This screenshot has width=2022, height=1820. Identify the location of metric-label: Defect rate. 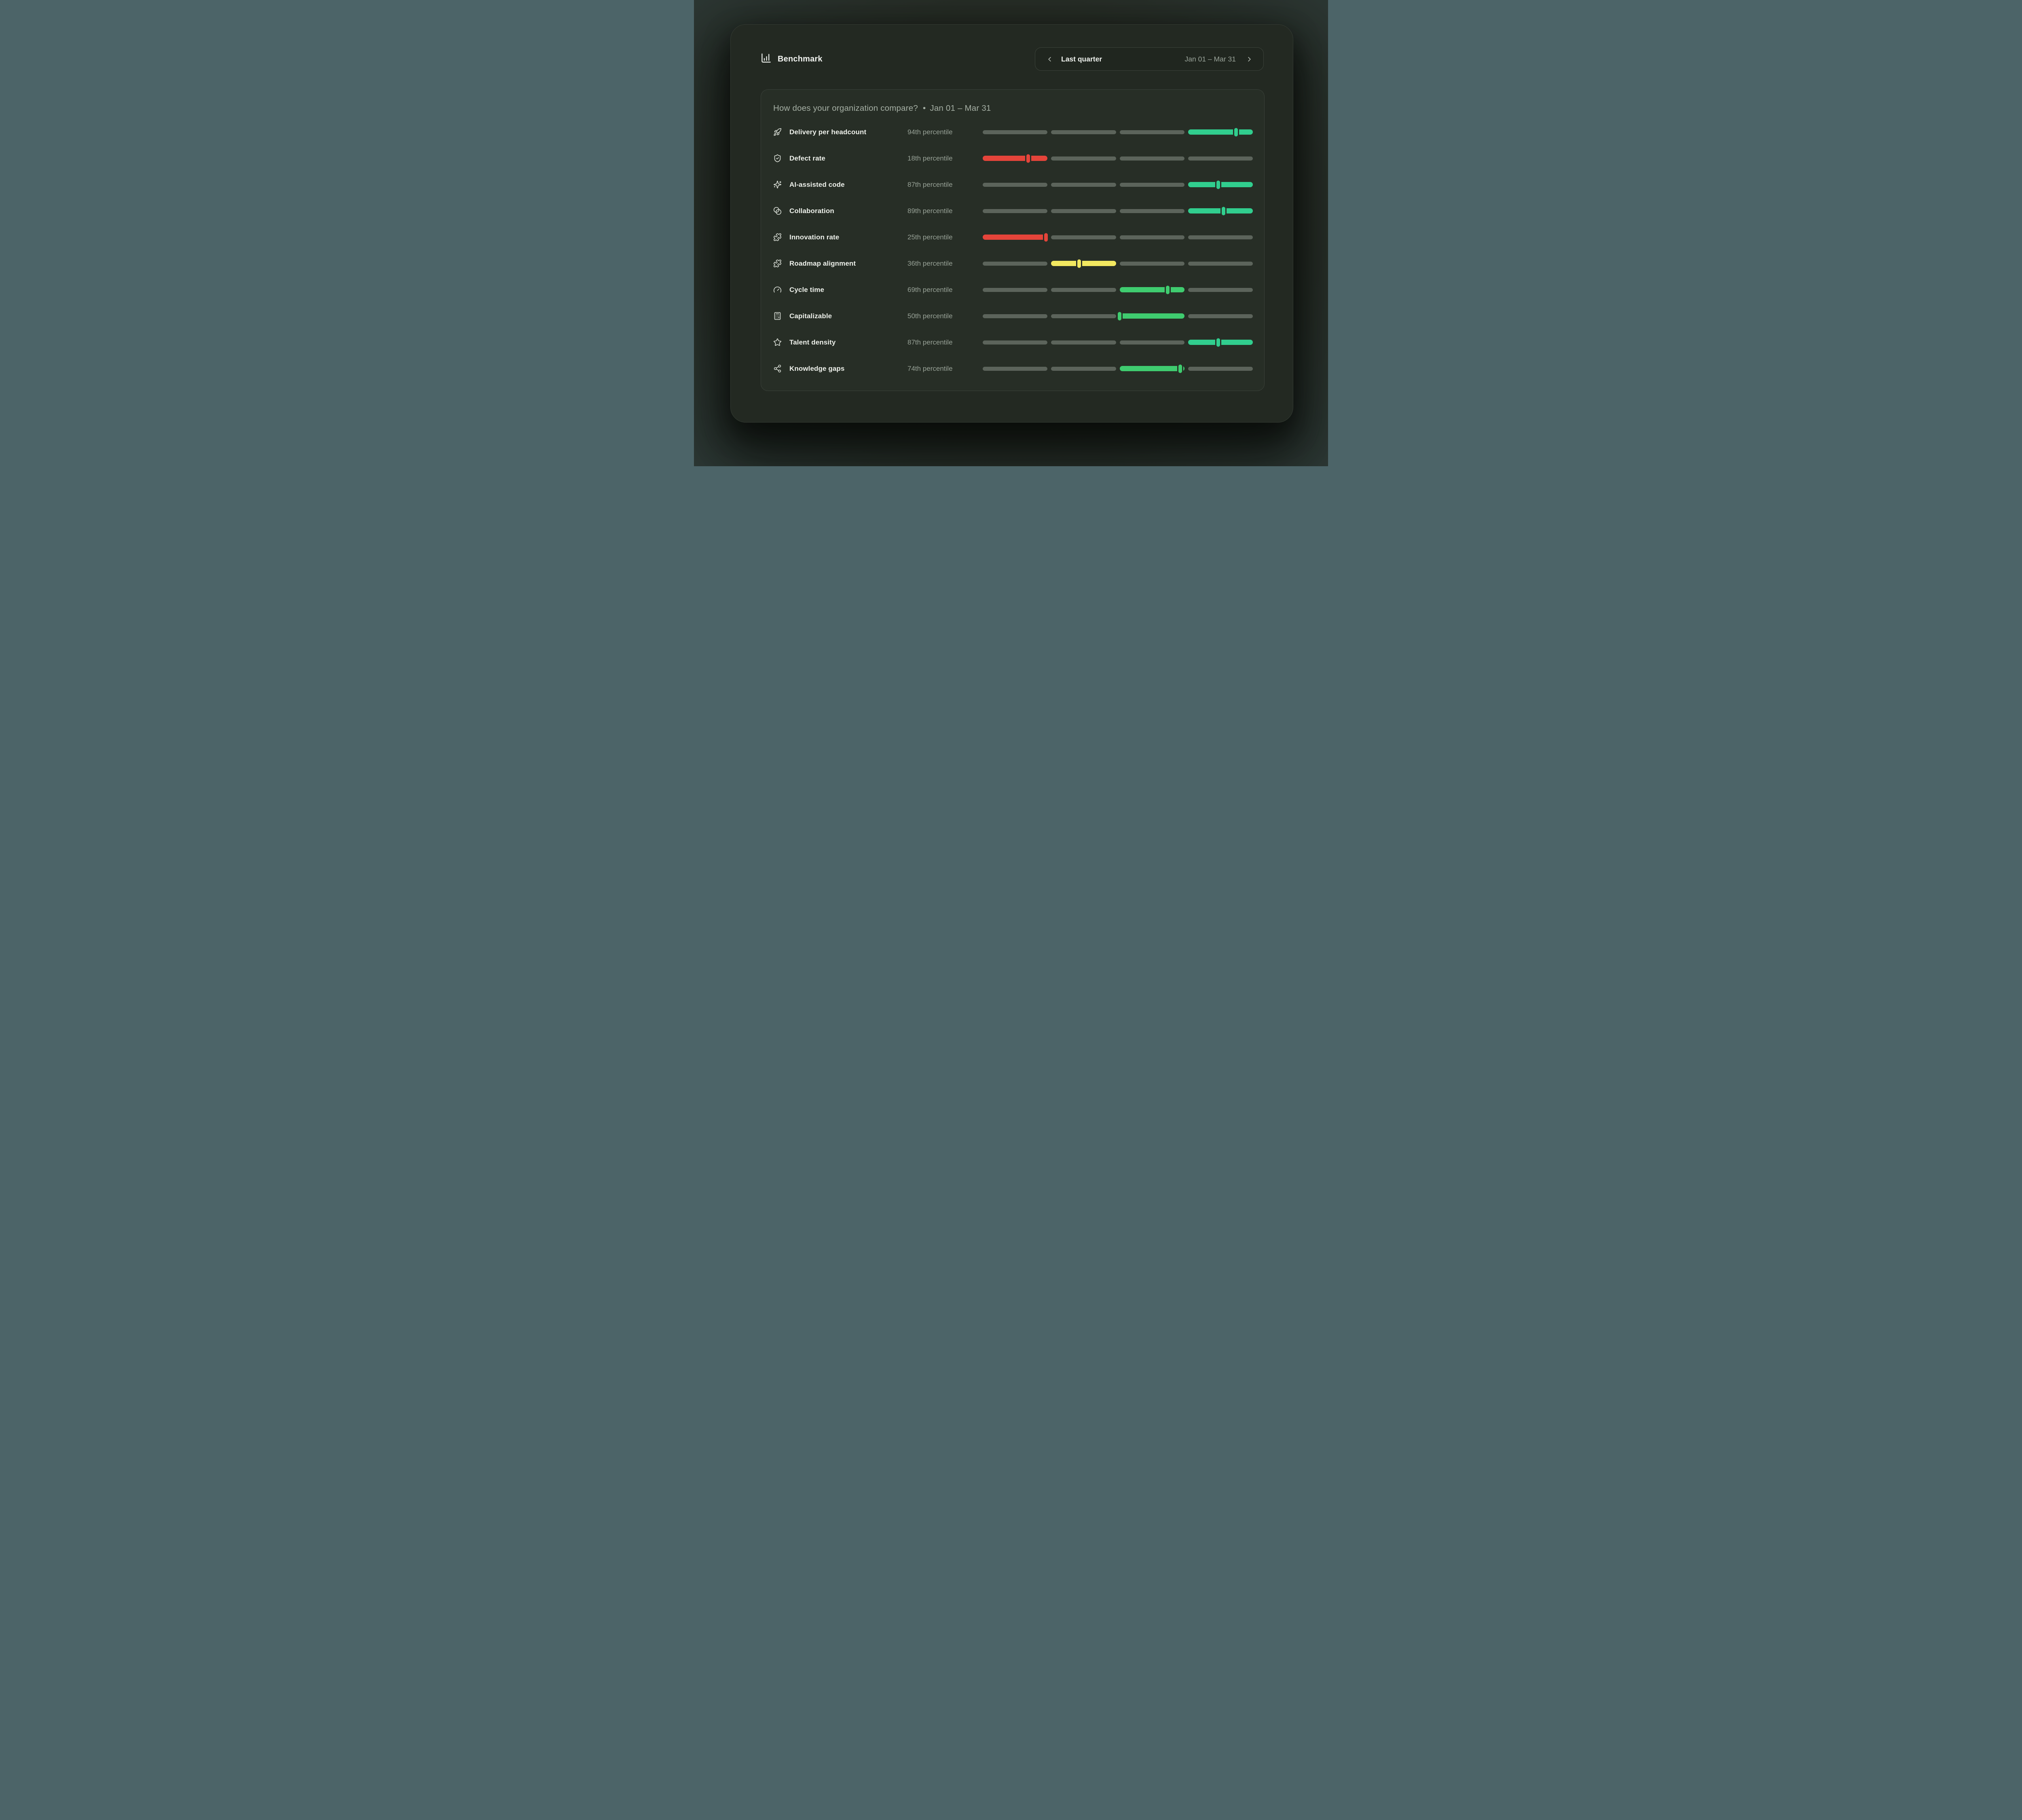
(807, 158).